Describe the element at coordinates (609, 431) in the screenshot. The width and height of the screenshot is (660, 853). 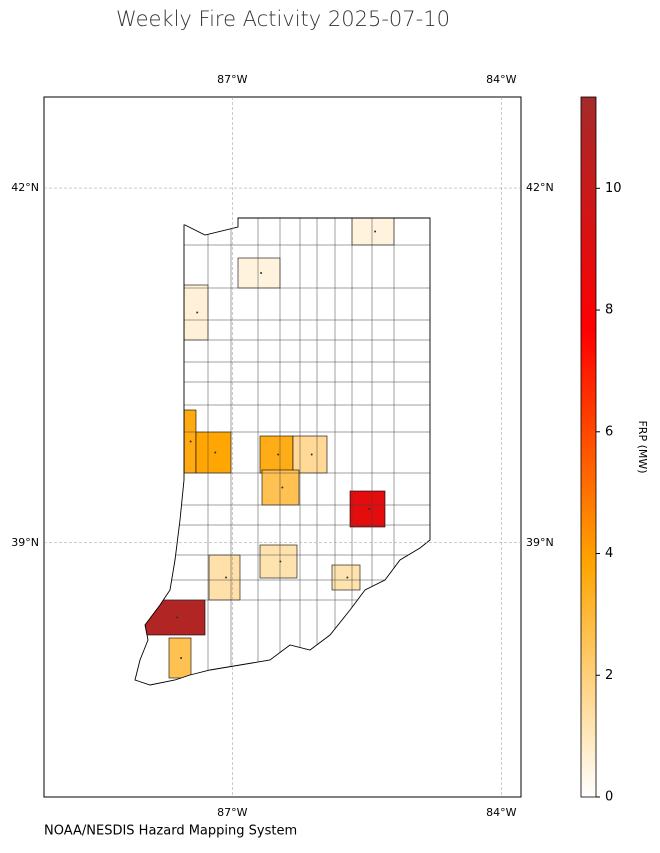
I see `colorbar-tick-label: 6` at that location.